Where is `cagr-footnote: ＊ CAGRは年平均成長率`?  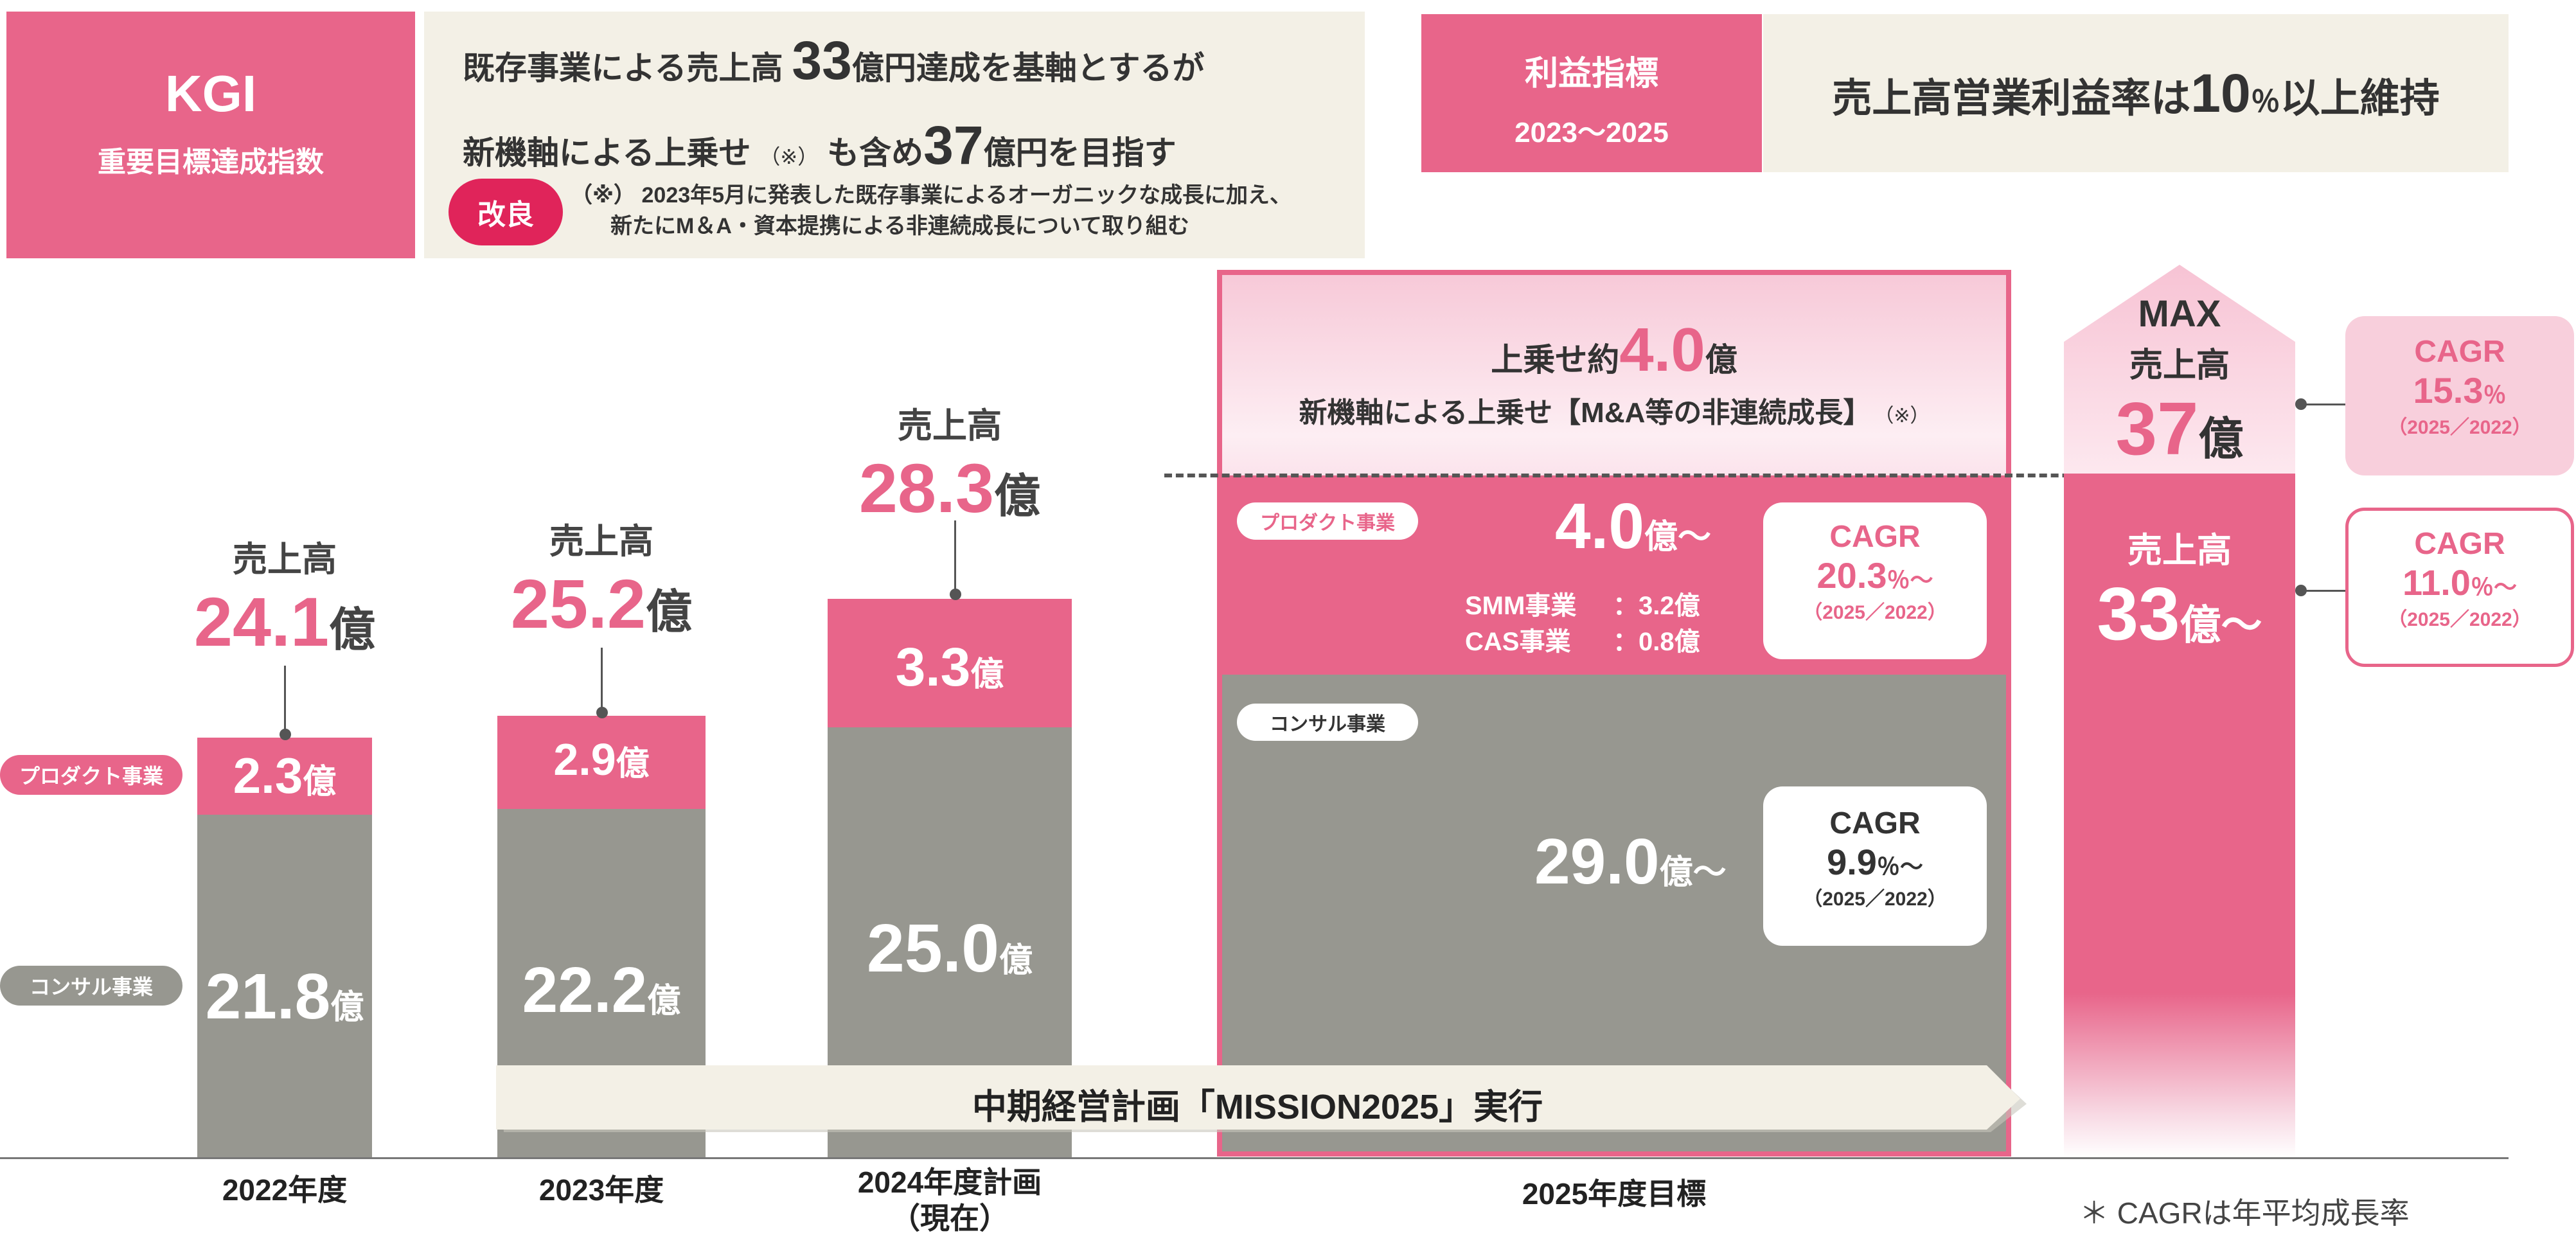
cagr-footnote: ＊ CAGRは年平均成長率 is located at coordinates (2245, 1213).